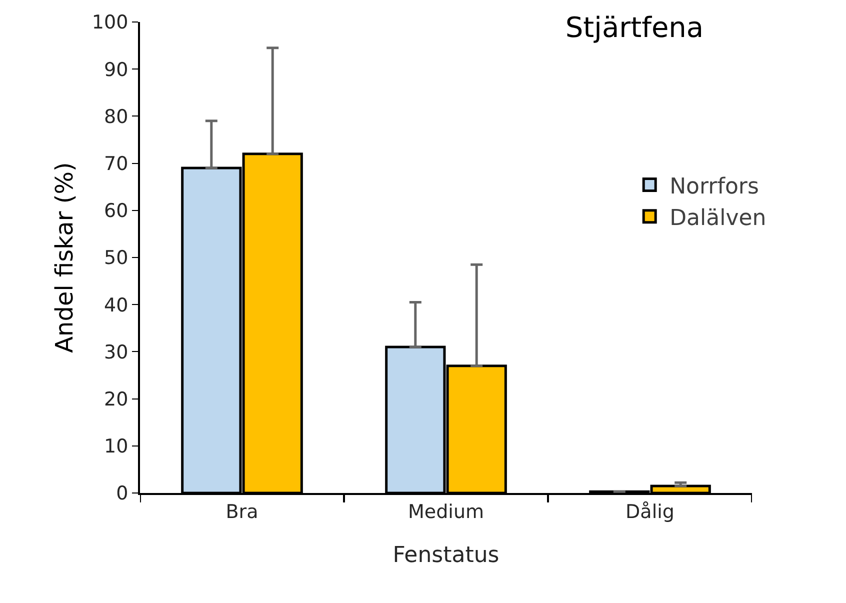 The image size is (846, 603). What do you see at coordinates (116, 352) in the screenshot?
I see `y-tick-label: 30` at bounding box center [116, 352].